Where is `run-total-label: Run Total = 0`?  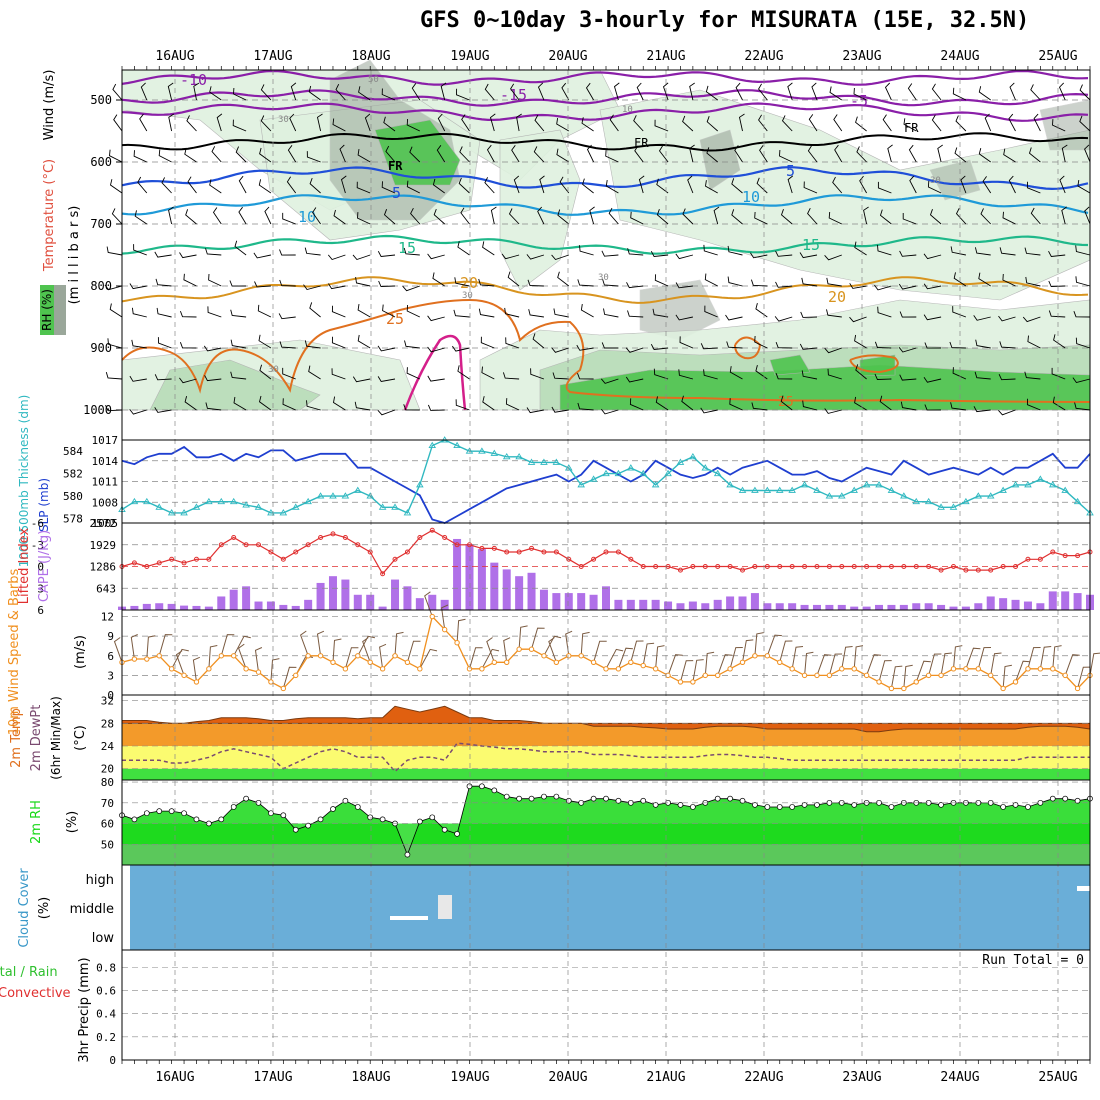 run-total-label: Run Total = 0 is located at coordinates (1033, 960).